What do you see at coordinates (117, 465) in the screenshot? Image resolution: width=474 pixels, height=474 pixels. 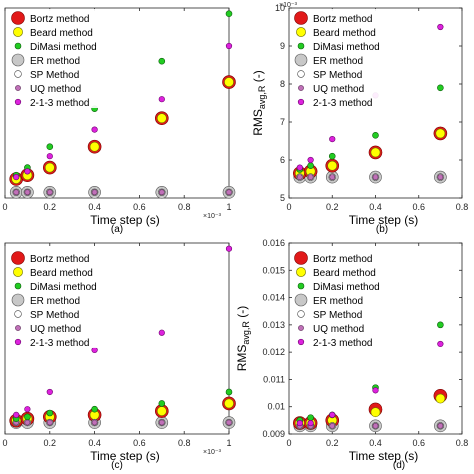 I see `panel-label: (c)` at bounding box center [117, 465].